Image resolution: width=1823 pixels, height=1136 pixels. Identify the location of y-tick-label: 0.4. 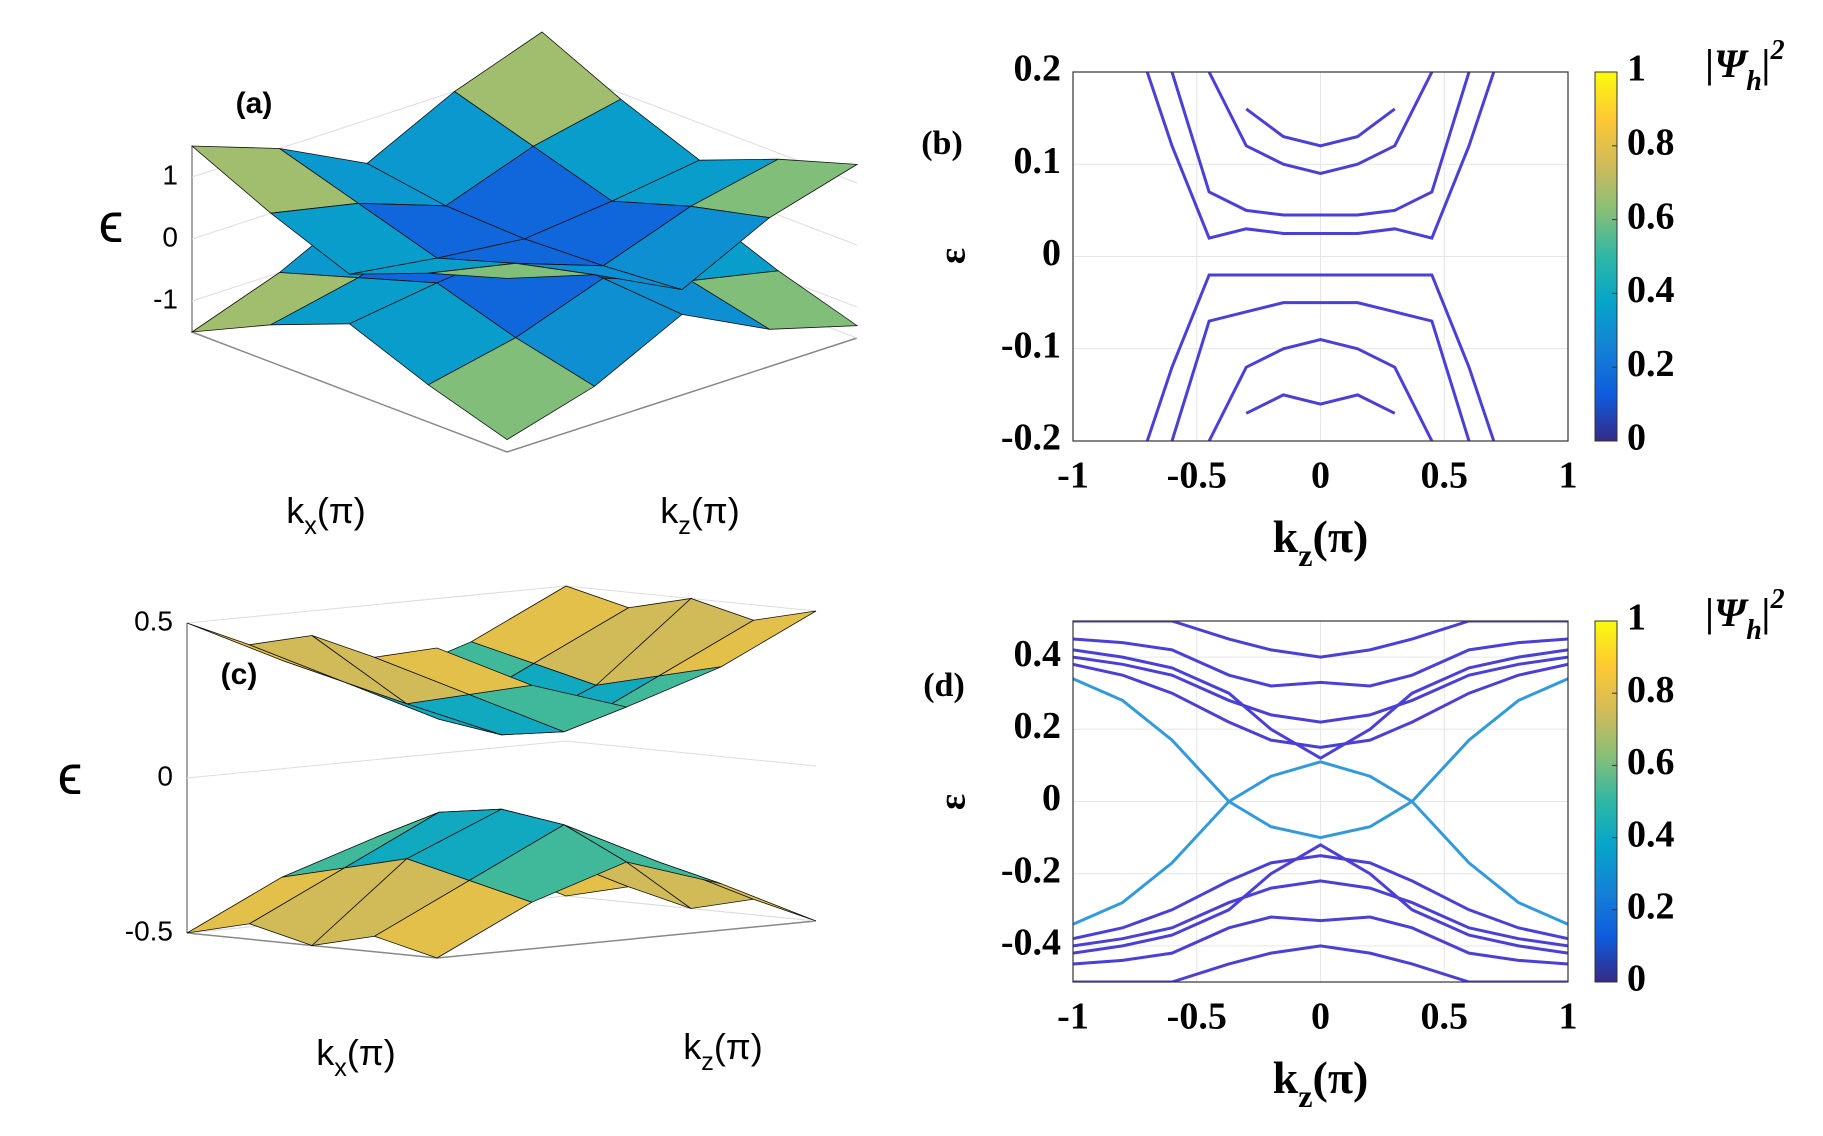
(1038, 654).